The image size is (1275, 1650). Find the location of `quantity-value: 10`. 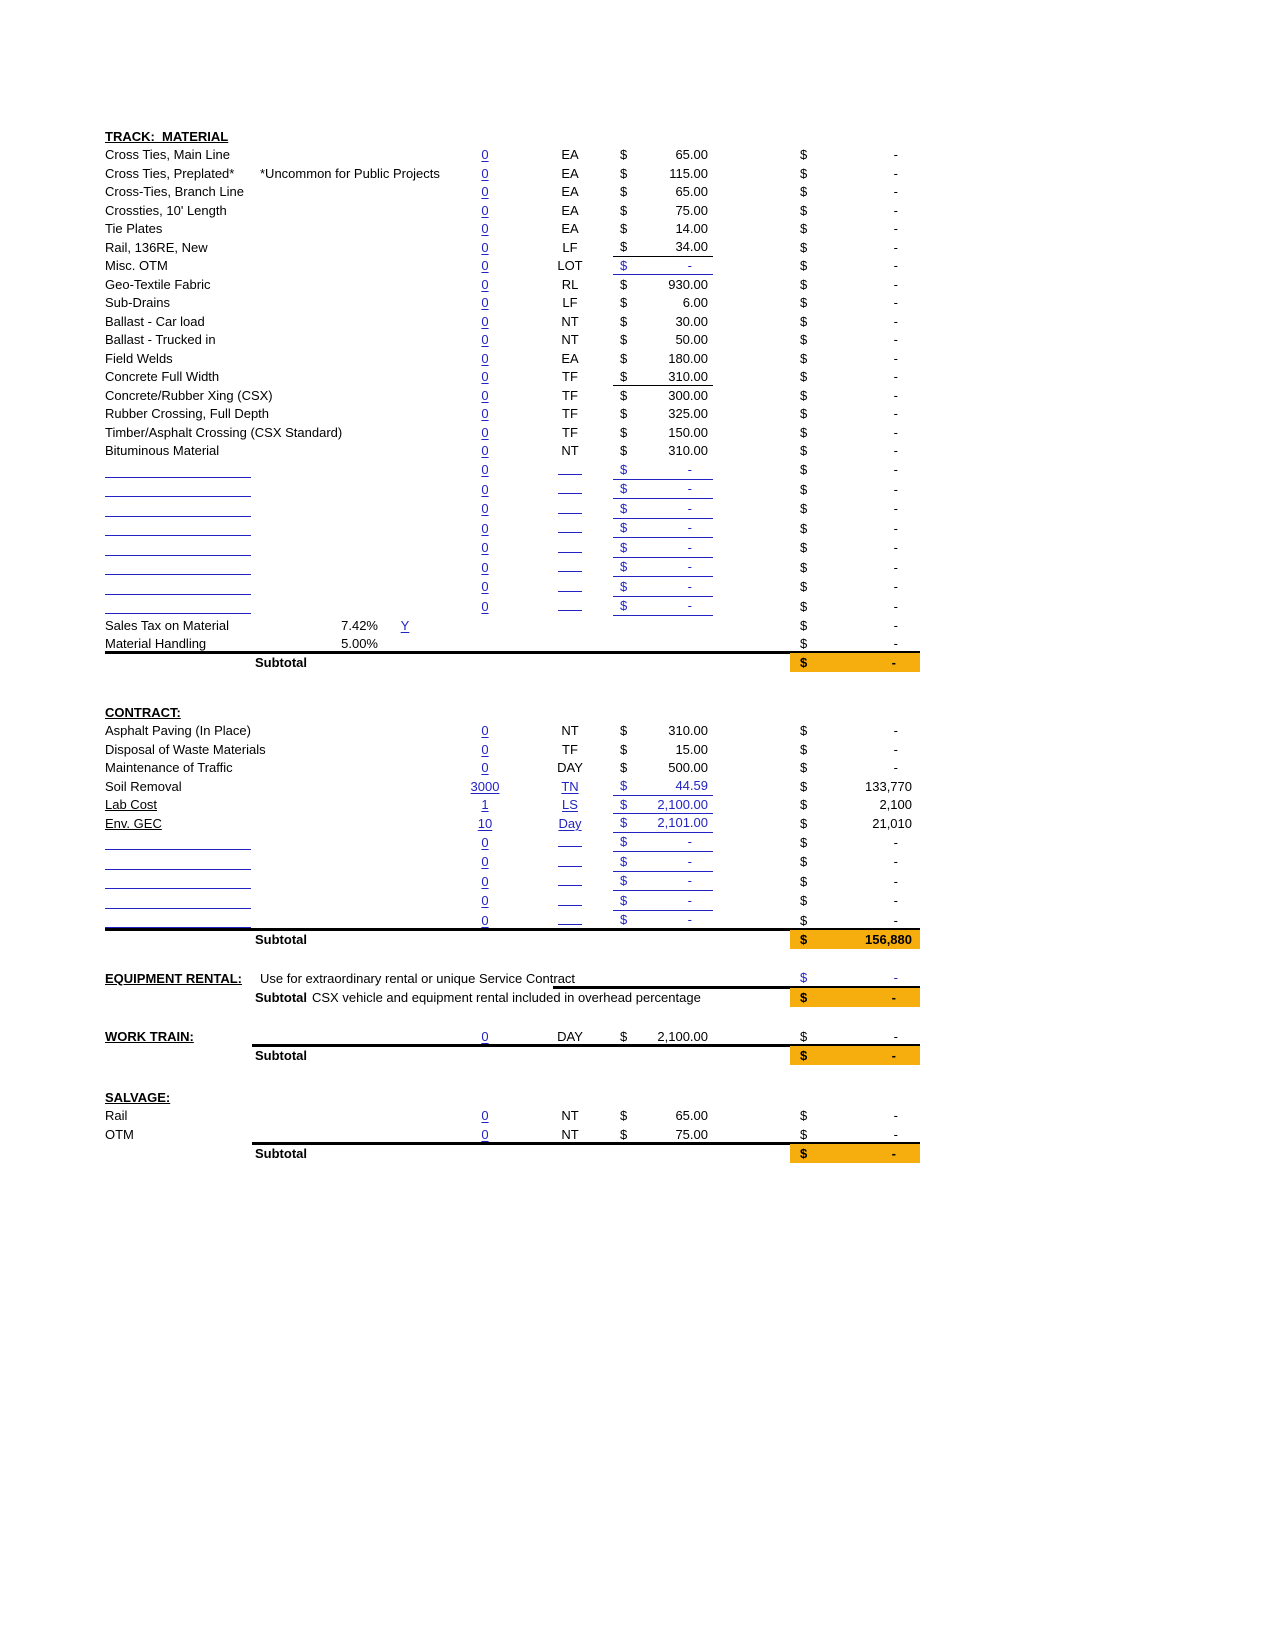

quantity-value: 10 is located at coordinates (485, 823).